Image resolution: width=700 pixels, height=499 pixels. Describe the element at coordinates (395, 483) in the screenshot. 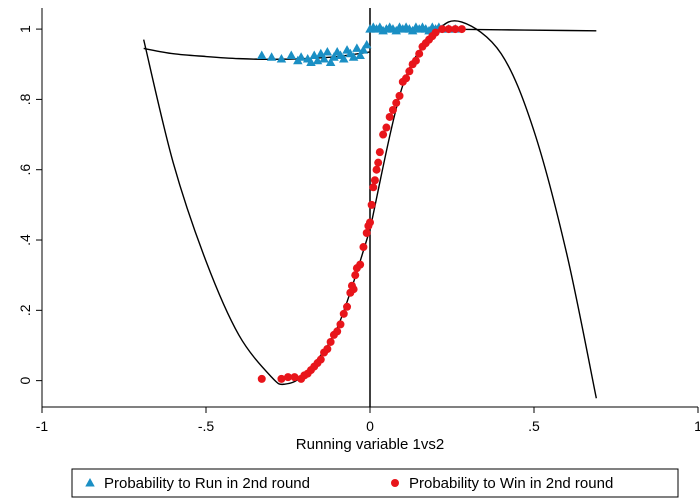

I see `legend-marker-win` at that location.